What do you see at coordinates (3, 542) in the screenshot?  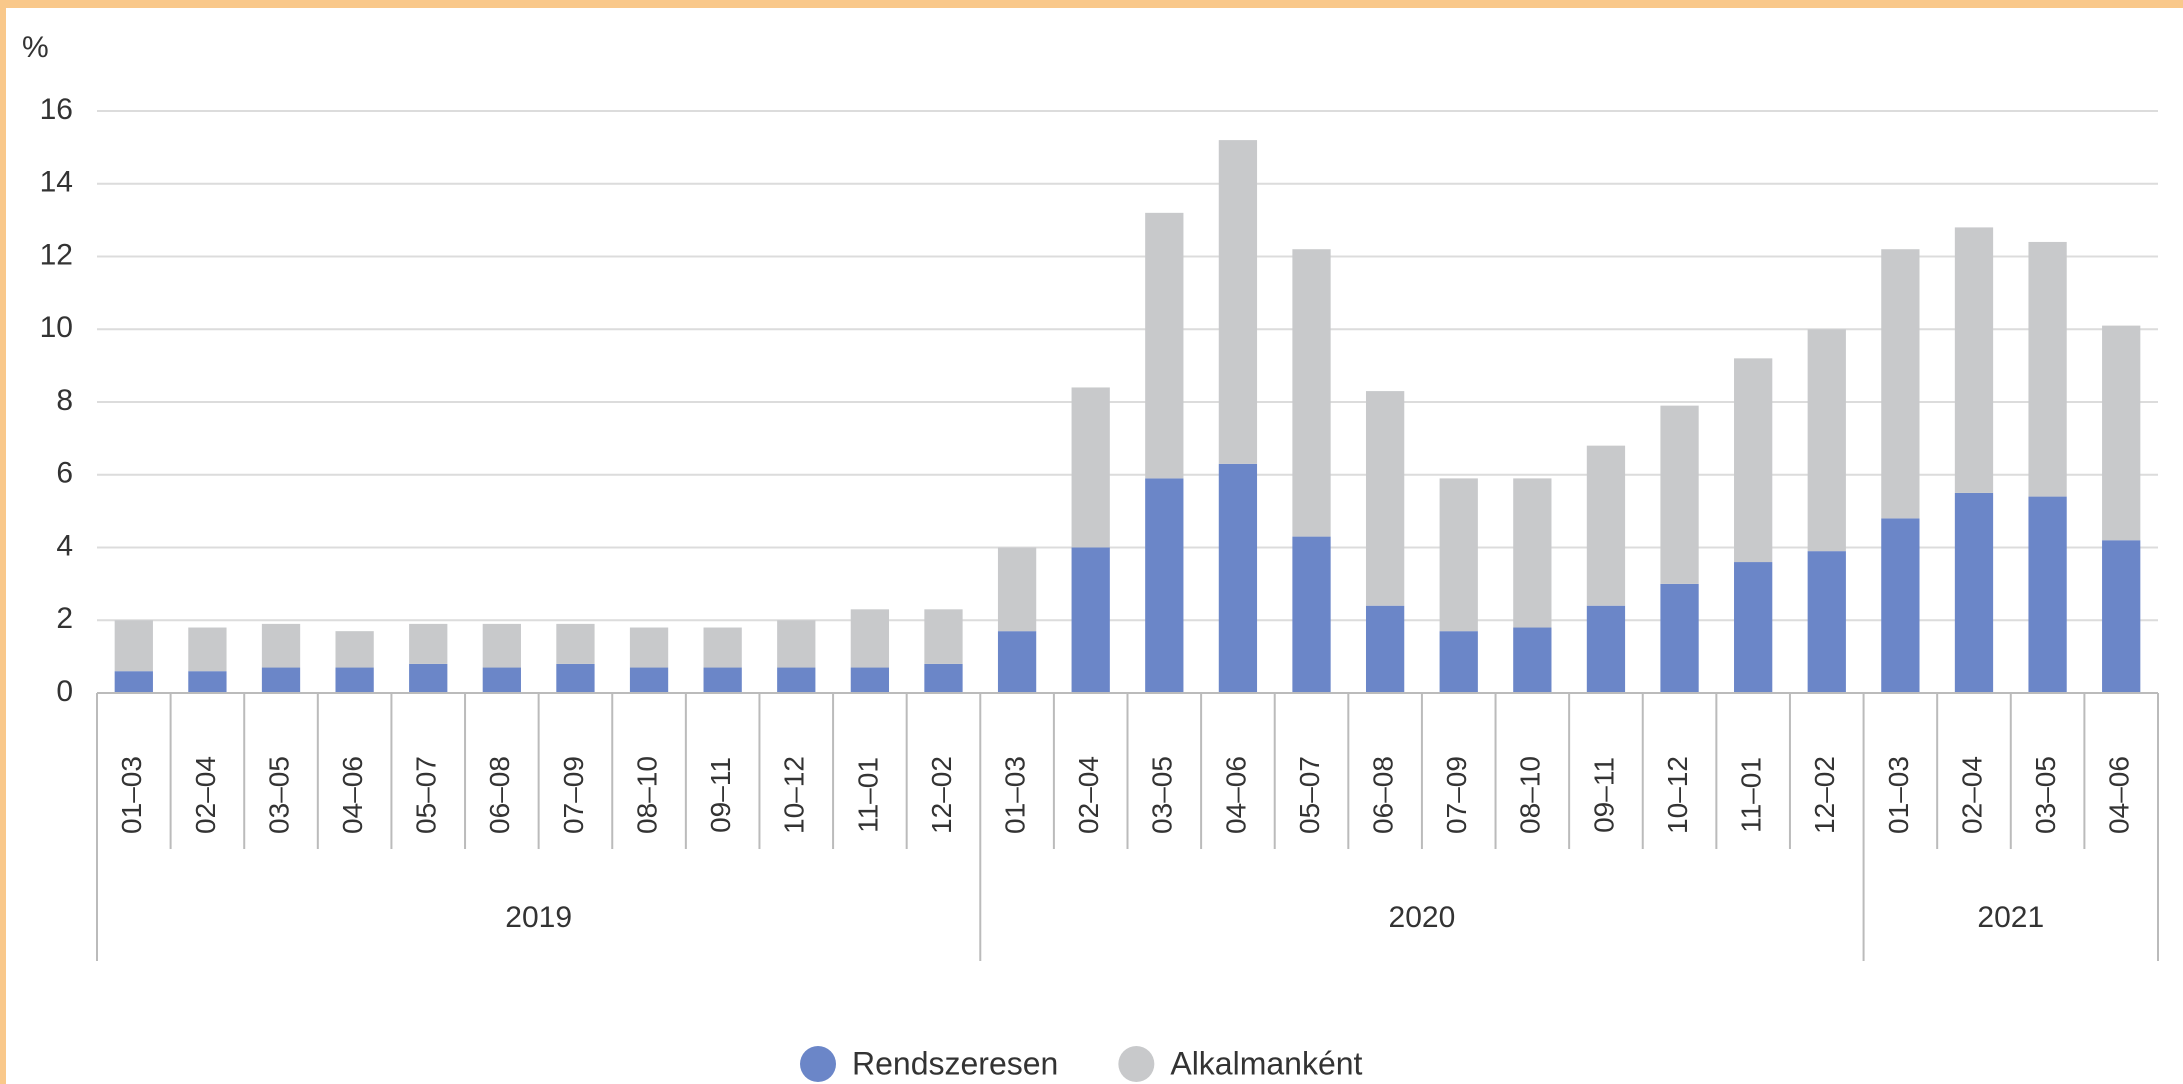 I see `left-border` at bounding box center [3, 542].